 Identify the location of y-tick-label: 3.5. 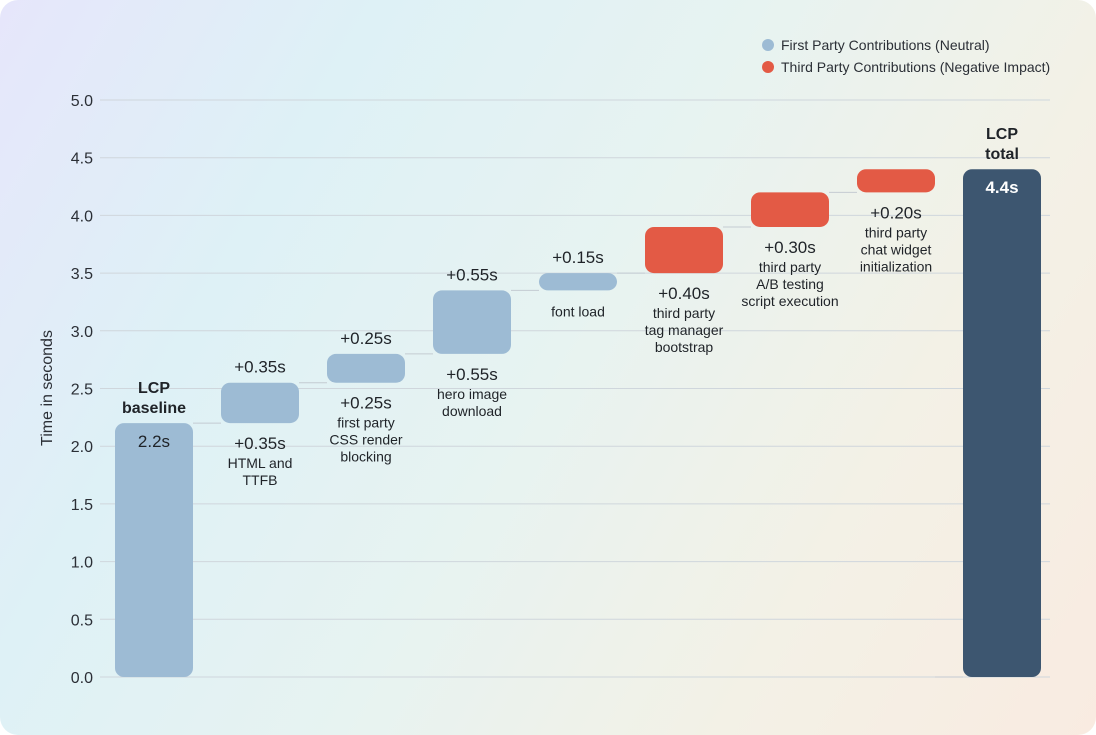
(82, 274).